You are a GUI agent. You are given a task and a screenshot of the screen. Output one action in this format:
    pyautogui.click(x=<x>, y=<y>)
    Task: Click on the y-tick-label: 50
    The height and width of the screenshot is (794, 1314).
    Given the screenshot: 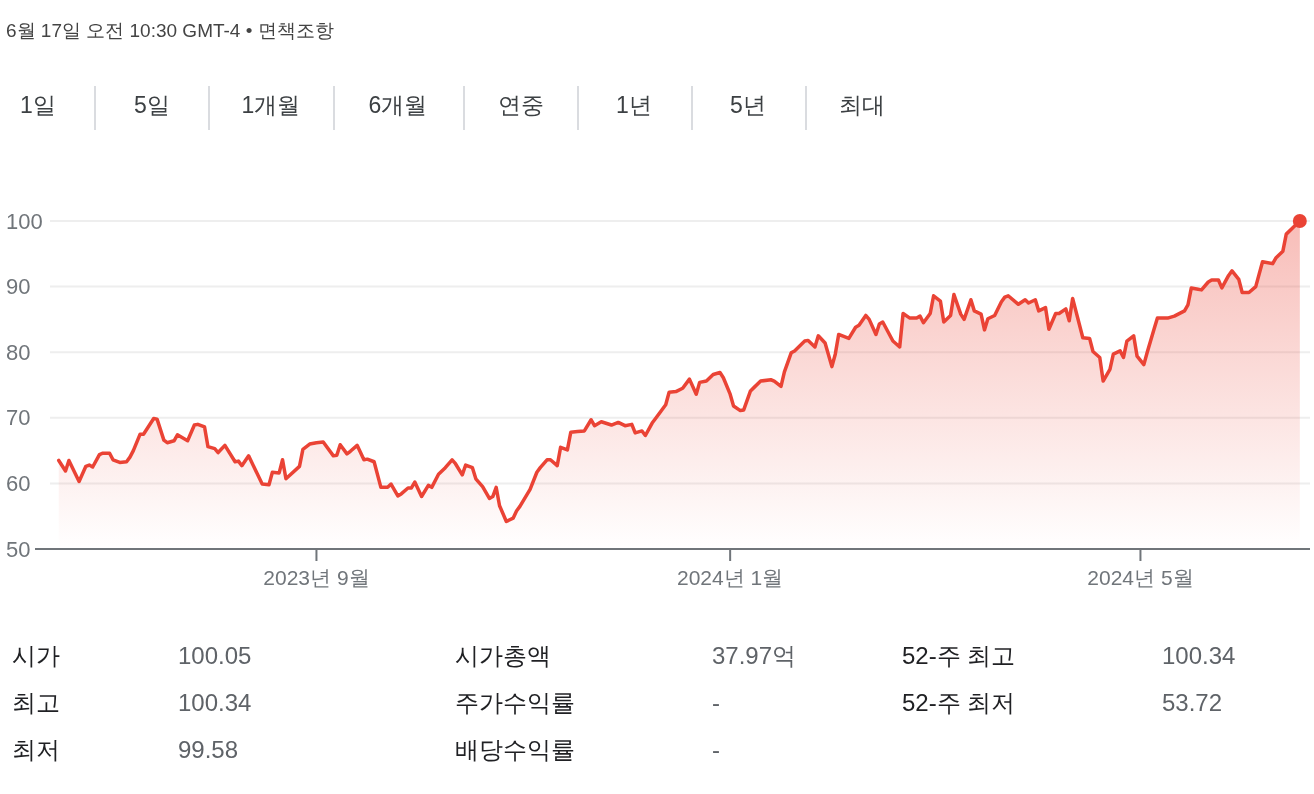 What is the action you would take?
    pyautogui.click(x=18, y=549)
    